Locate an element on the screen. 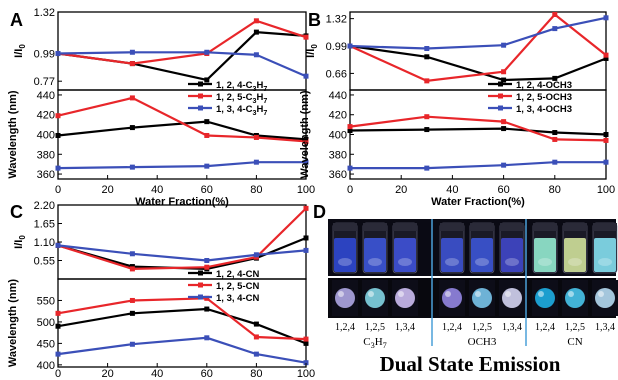  legend-label: 1, 3, 4-OCH3 is located at coordinates (544, 109).